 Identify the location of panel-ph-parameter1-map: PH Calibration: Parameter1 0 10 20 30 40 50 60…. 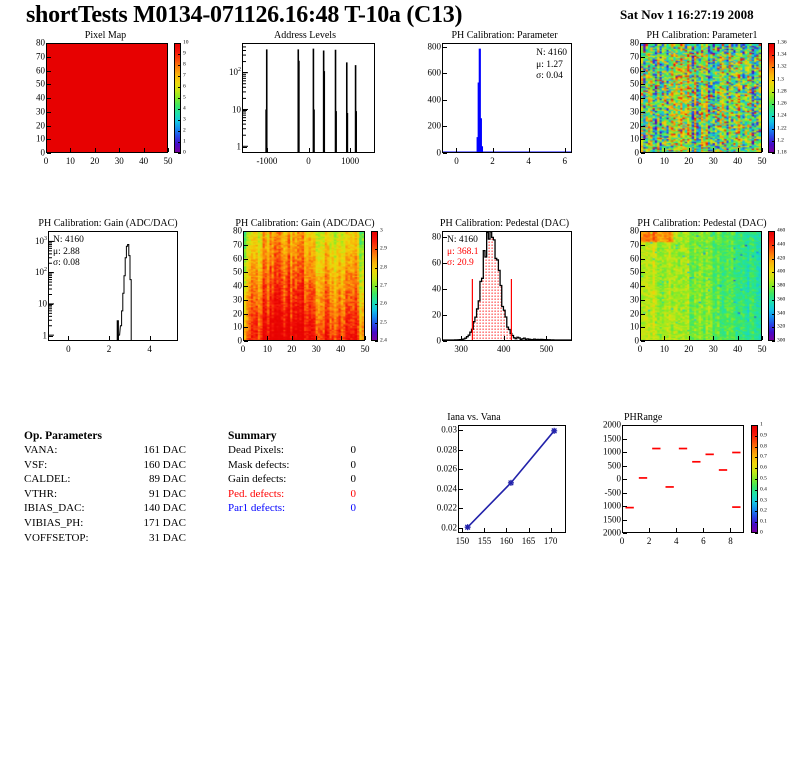
(702, 98).